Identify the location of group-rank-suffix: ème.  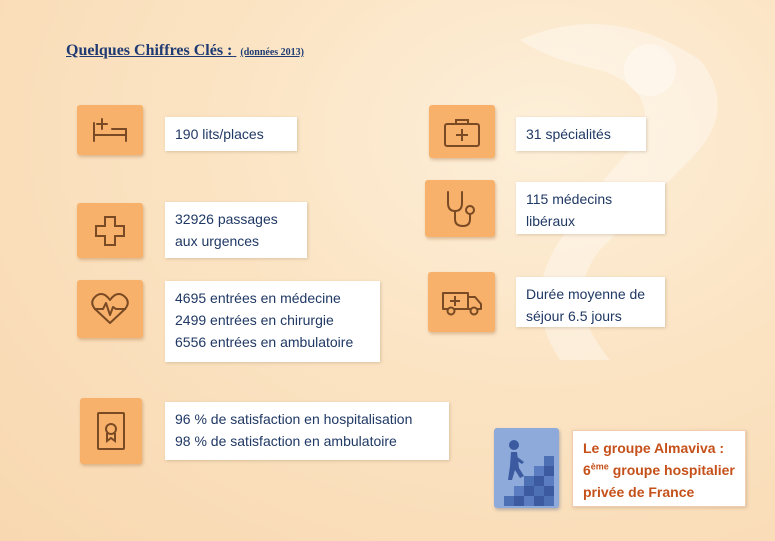
(599, 466).